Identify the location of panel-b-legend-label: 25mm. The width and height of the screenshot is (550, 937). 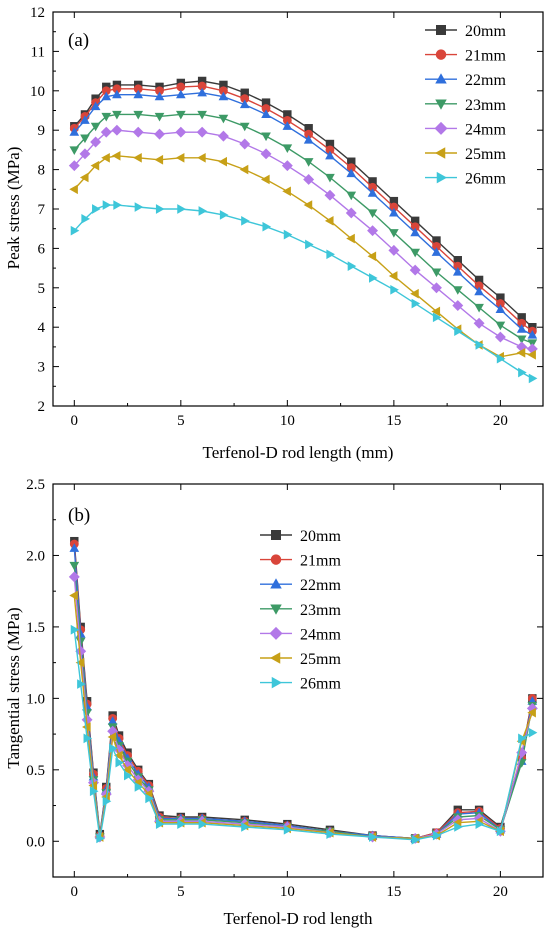
(320, 659).